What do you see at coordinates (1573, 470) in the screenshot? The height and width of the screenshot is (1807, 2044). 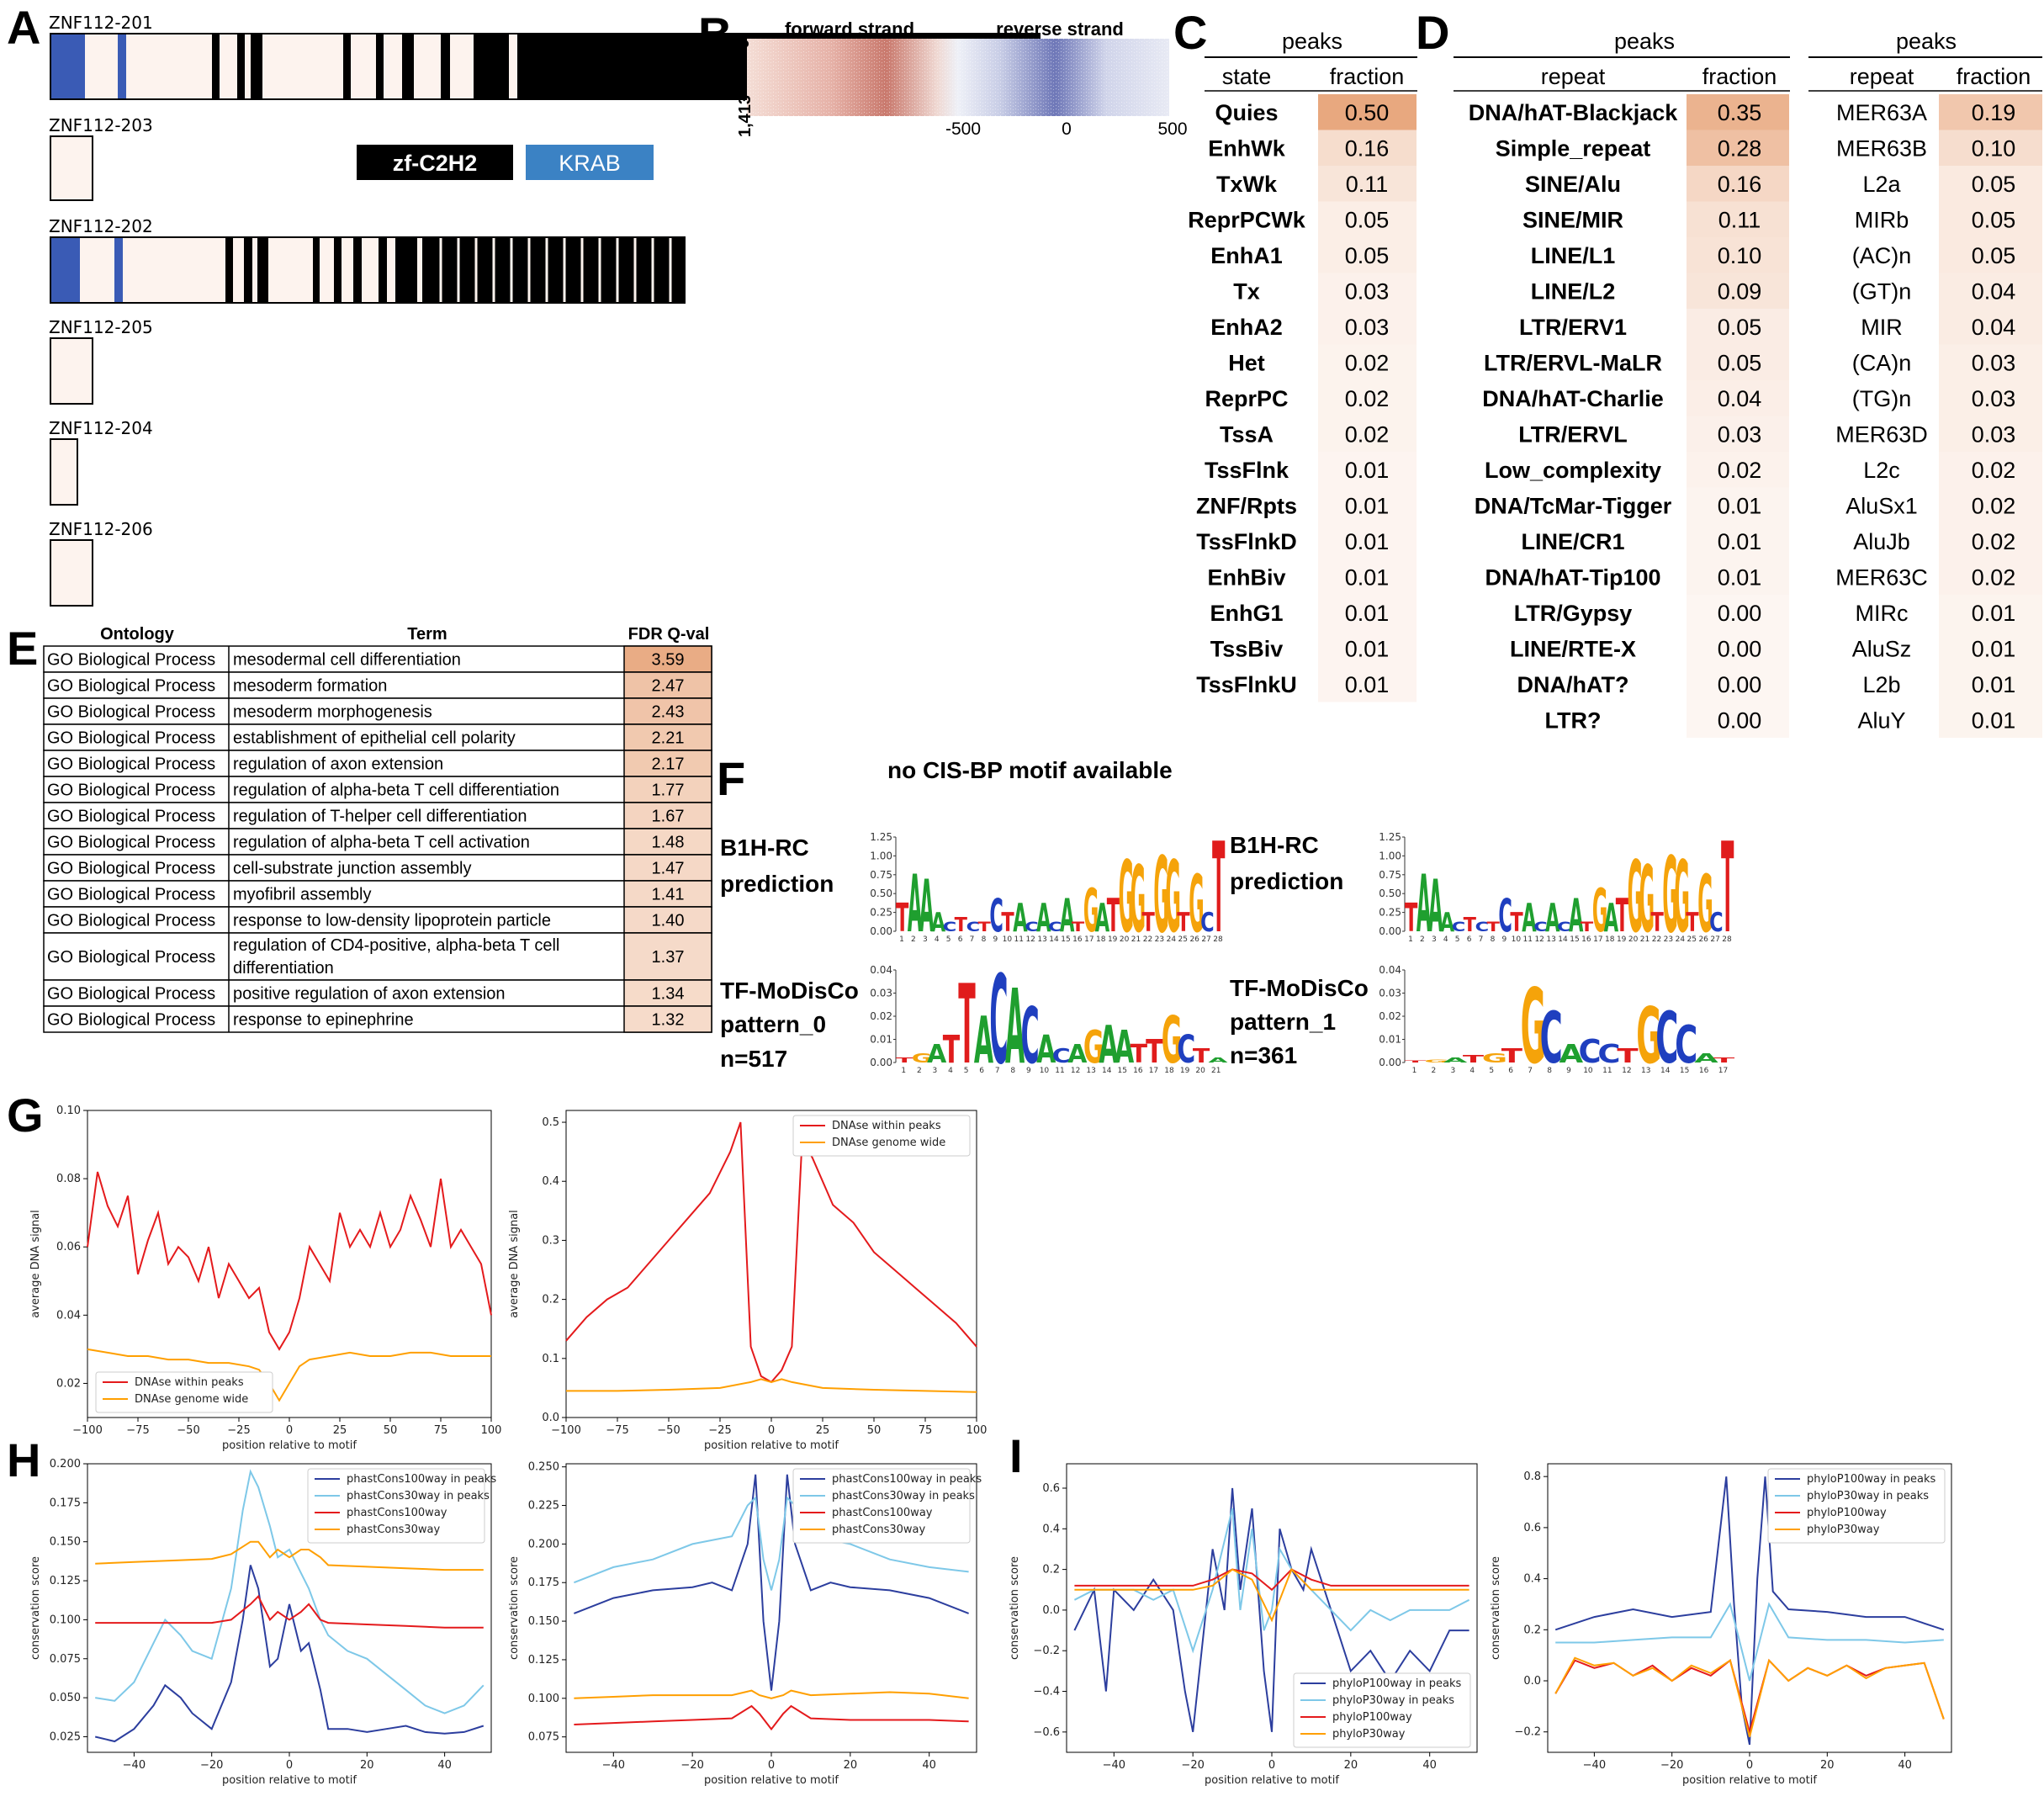 I see `row-label: Low_complexity` at bounding box center [1573, 470].